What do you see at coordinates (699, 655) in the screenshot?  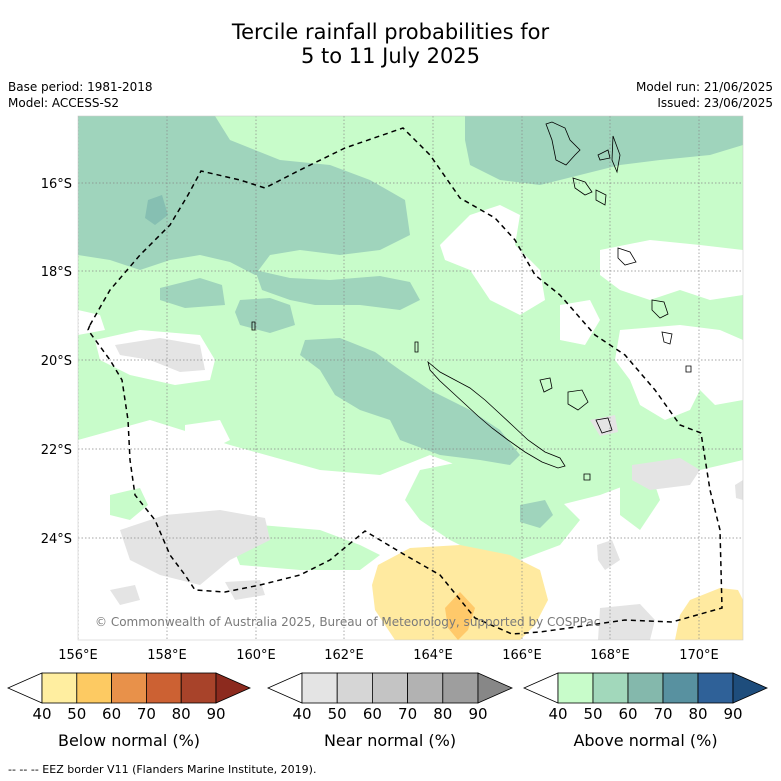 I see `lon-label: 170°E` at bounding box center [699, 655].